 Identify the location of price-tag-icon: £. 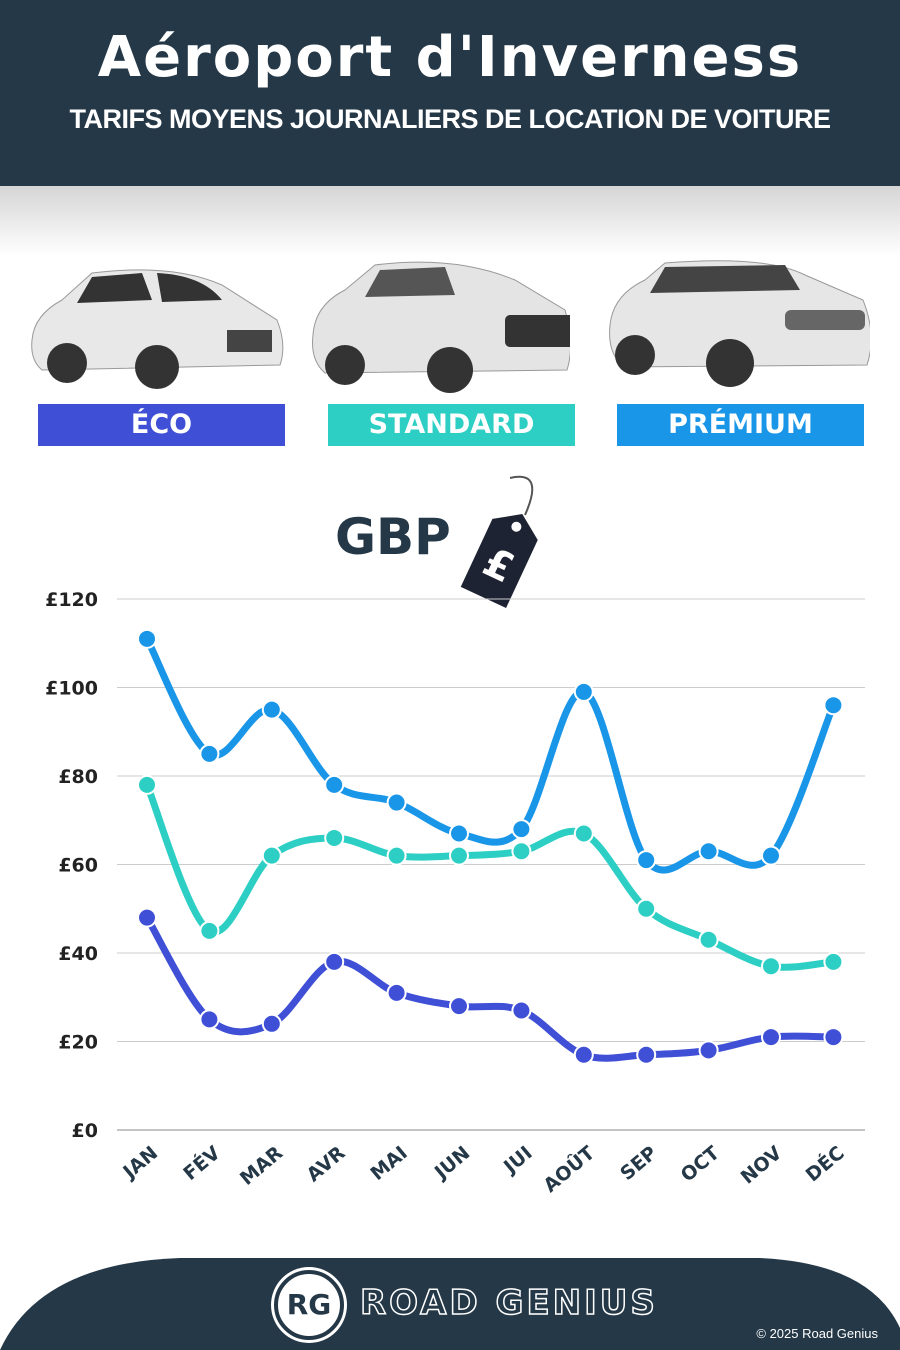
(499, 541).